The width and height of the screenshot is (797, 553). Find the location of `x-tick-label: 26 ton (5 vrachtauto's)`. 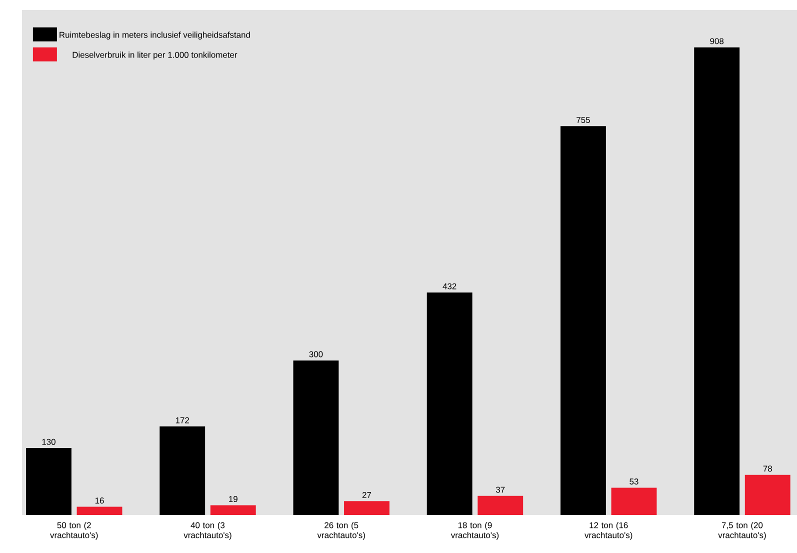

x-tick-label: 26 ton (5 vrachtauto's) is located at coordinates (341, 531).